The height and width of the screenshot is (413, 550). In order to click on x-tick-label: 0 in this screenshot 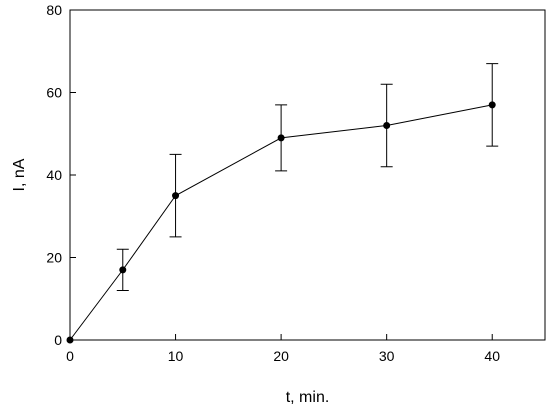, I will do `click(70, 356)`.